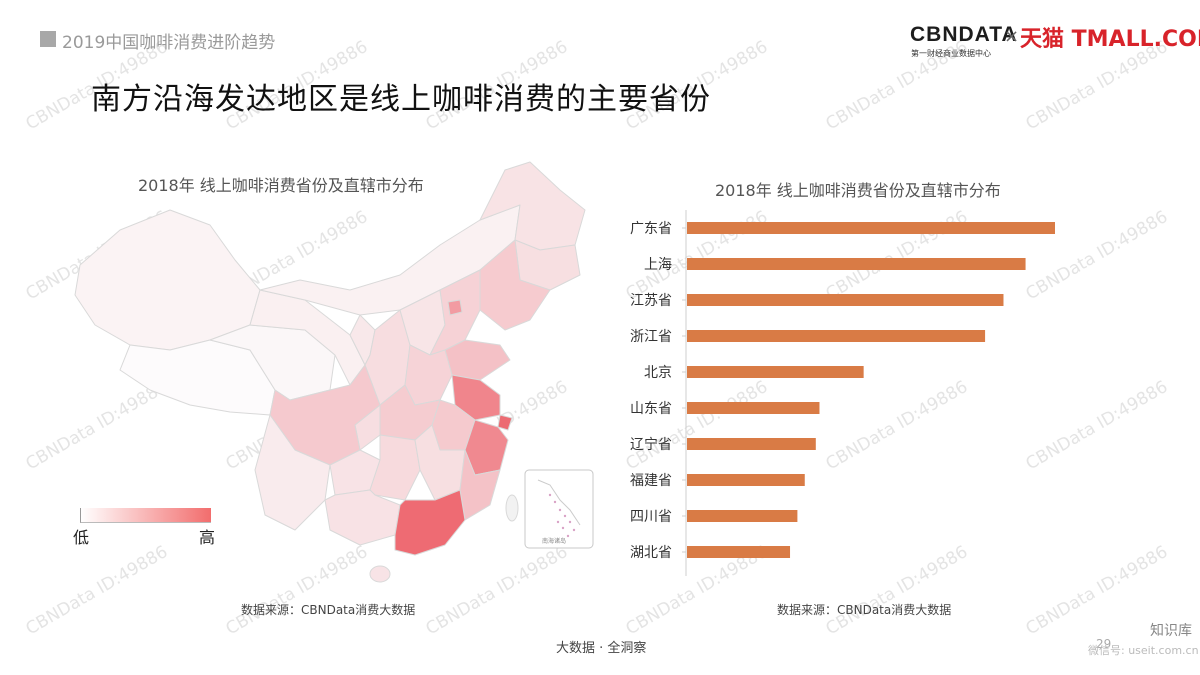  Describe the element at coordinates (864, 610) in the screenshot. I see `bar-chart-source: 数据来源：CBNData消费大数据` at that location.